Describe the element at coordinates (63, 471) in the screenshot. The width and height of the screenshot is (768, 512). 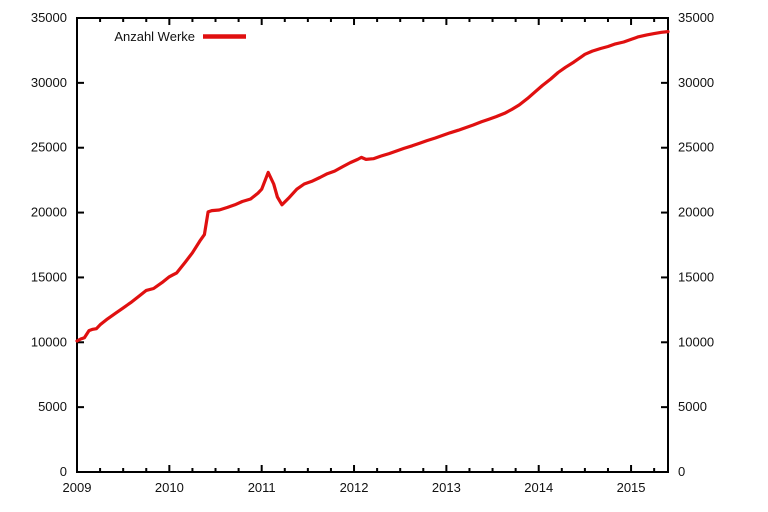
I see `y-axis-label-left: 0` at that location.